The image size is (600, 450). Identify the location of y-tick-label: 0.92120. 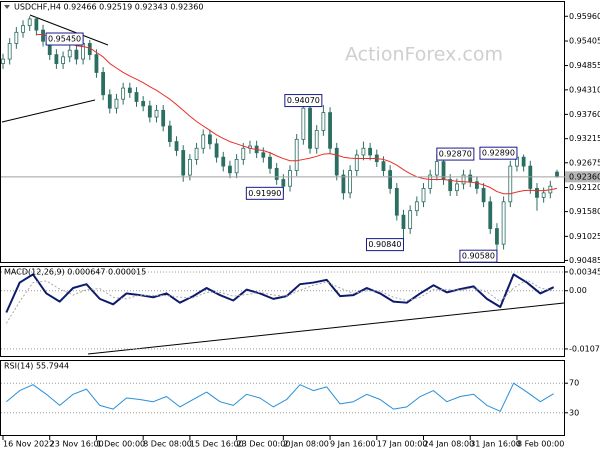
(584, 187).